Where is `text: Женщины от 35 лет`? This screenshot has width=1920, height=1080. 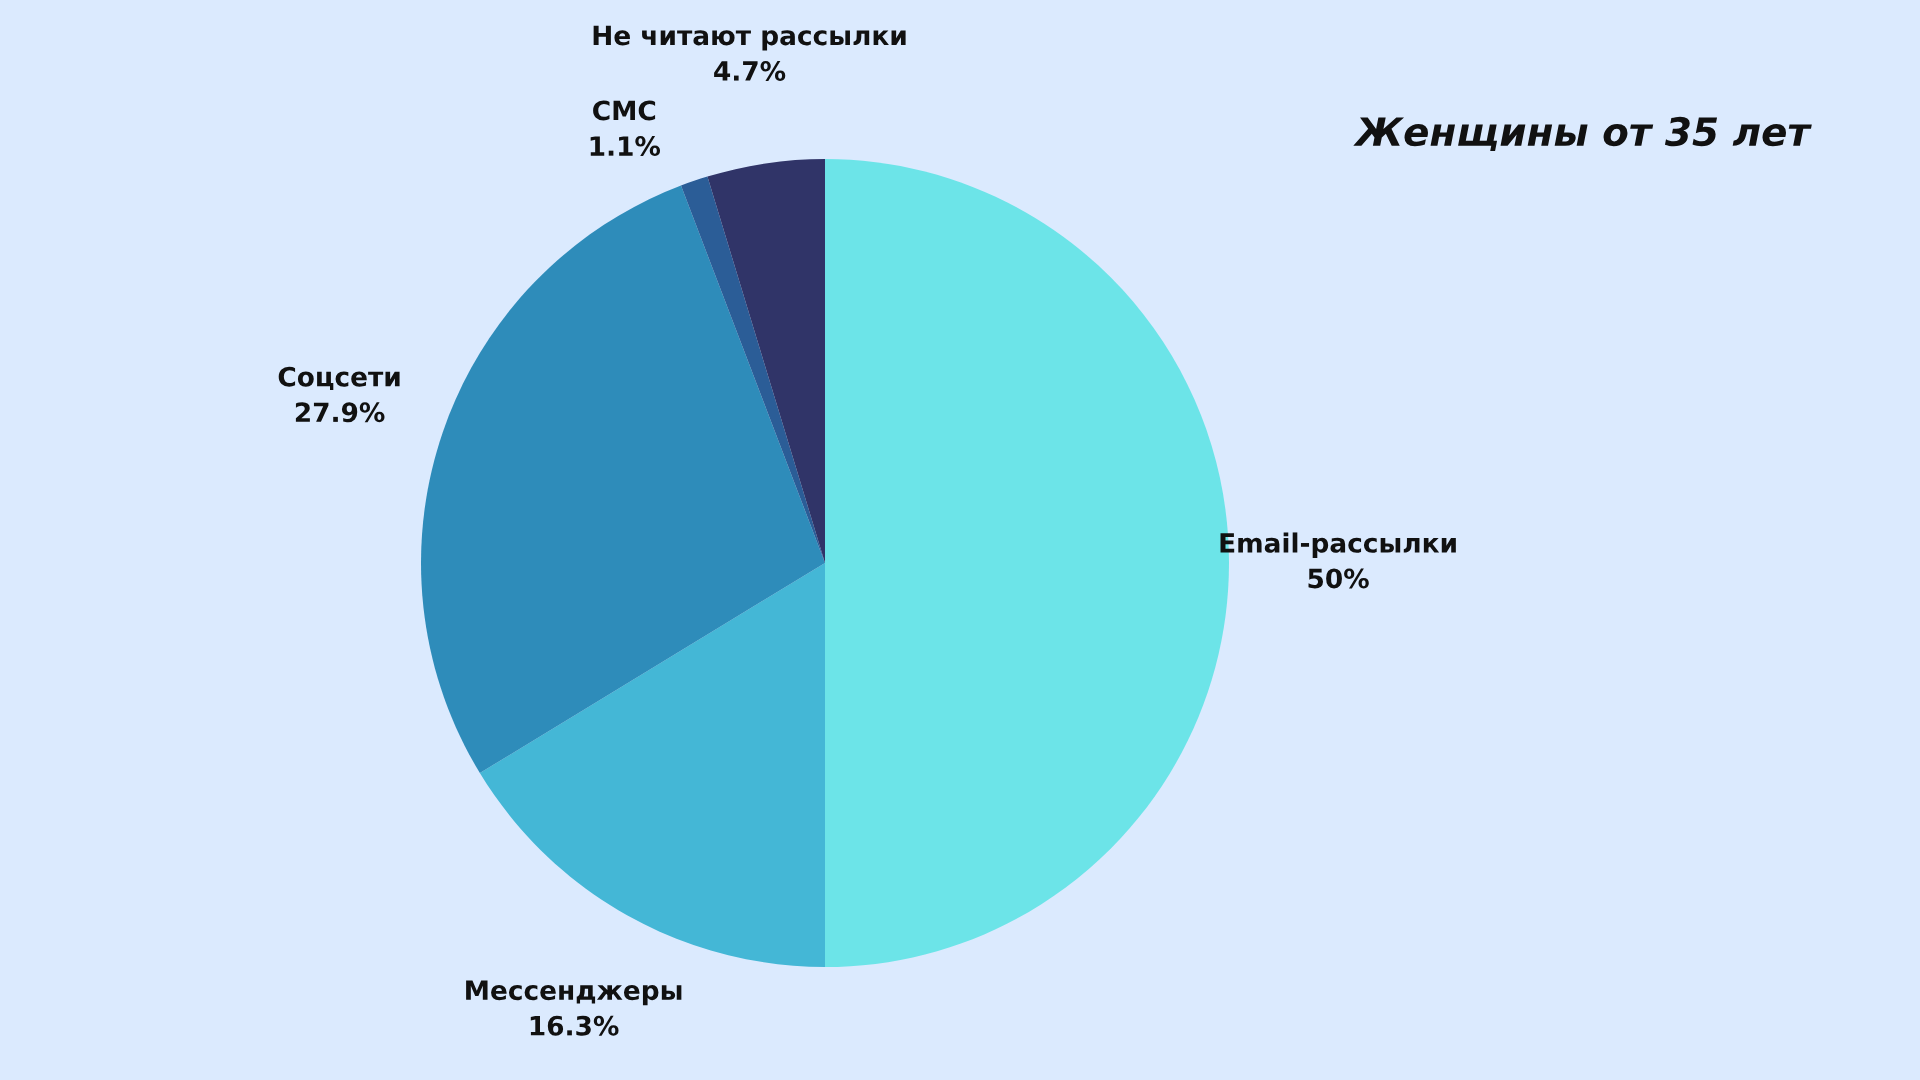
text: Женщины от 35 лет is located at coordinates (1582, 134).